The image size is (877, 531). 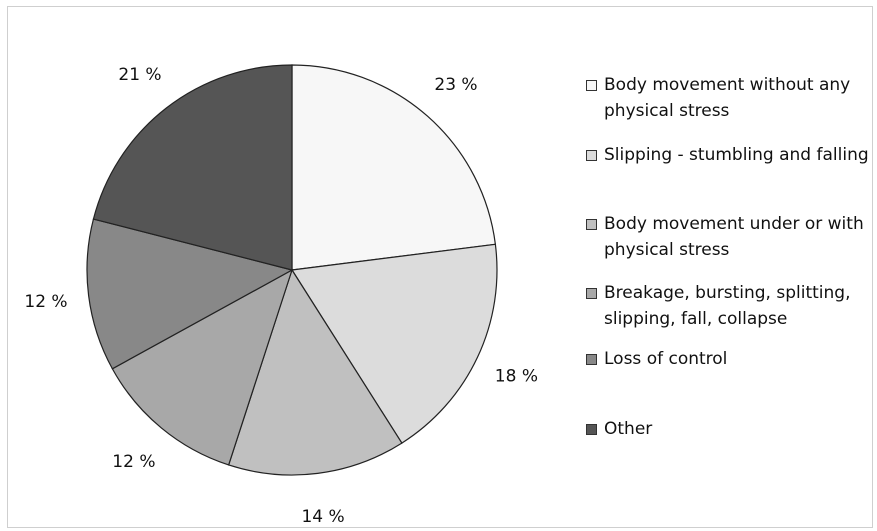 I want to click on slice-percent-label: 21 %, so click(x=139, y=75).